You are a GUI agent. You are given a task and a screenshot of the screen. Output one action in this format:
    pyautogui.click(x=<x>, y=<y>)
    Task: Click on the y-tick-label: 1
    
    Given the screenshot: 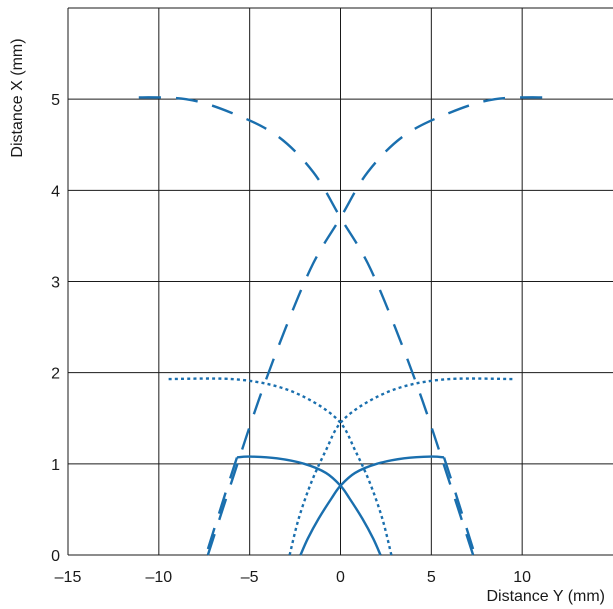 What is the action you would take?
    pyautogui.click(x=55, y=465)
    